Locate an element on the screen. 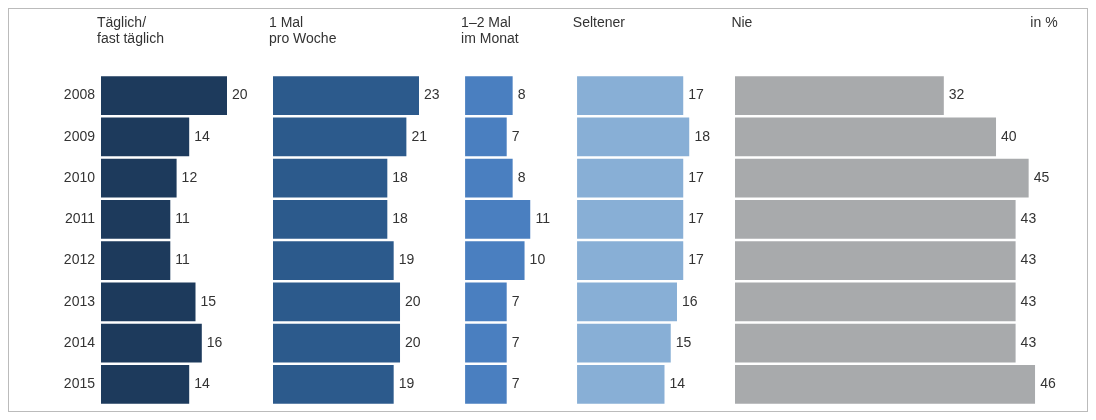 The image size is (1096, 420). y-tick-label: 2014 is located at coordinates (79, 341).